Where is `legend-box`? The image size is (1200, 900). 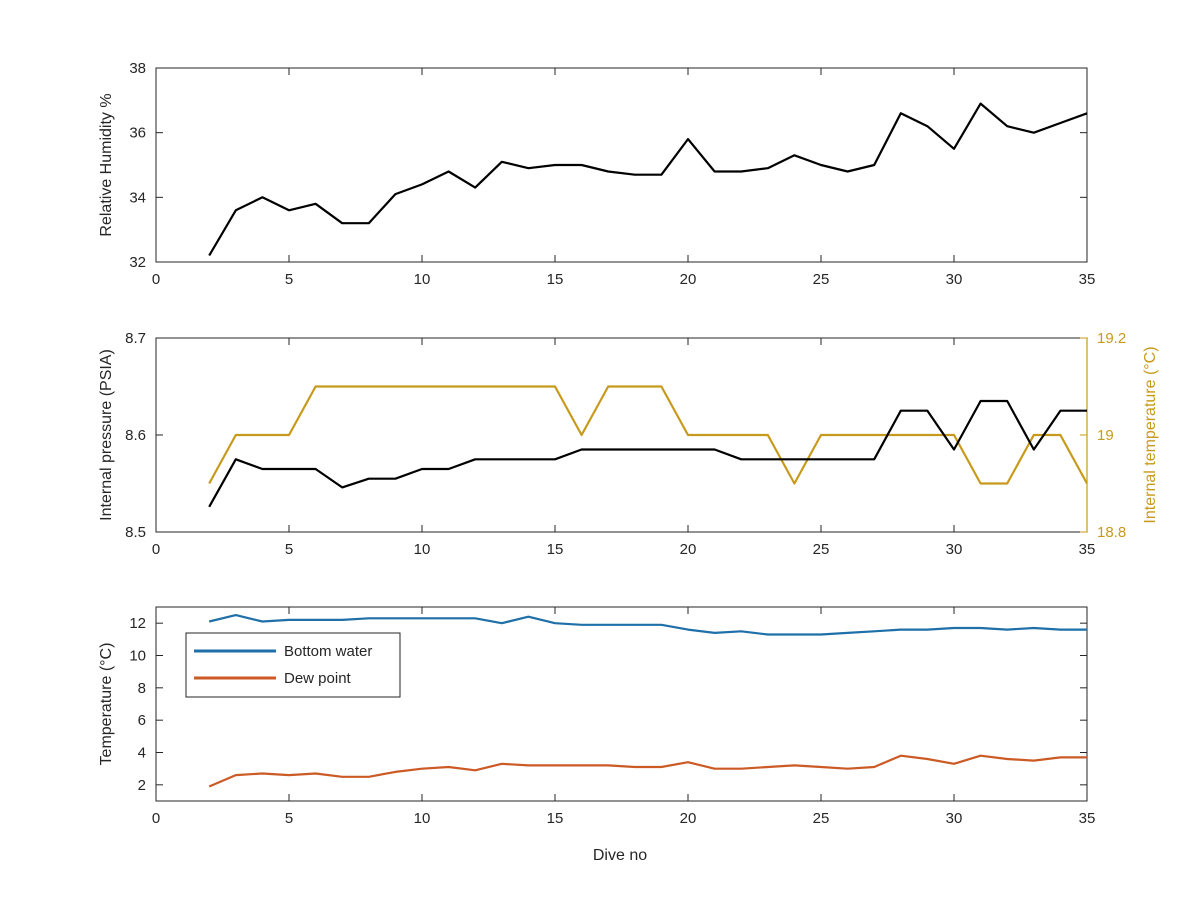
legend-box is located at coordinates (293, 665).